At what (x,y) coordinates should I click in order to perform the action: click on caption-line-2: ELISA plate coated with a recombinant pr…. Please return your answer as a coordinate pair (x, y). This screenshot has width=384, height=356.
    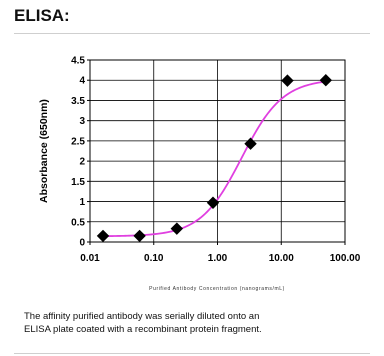
    Looking at the image, I should click on (143, 329).